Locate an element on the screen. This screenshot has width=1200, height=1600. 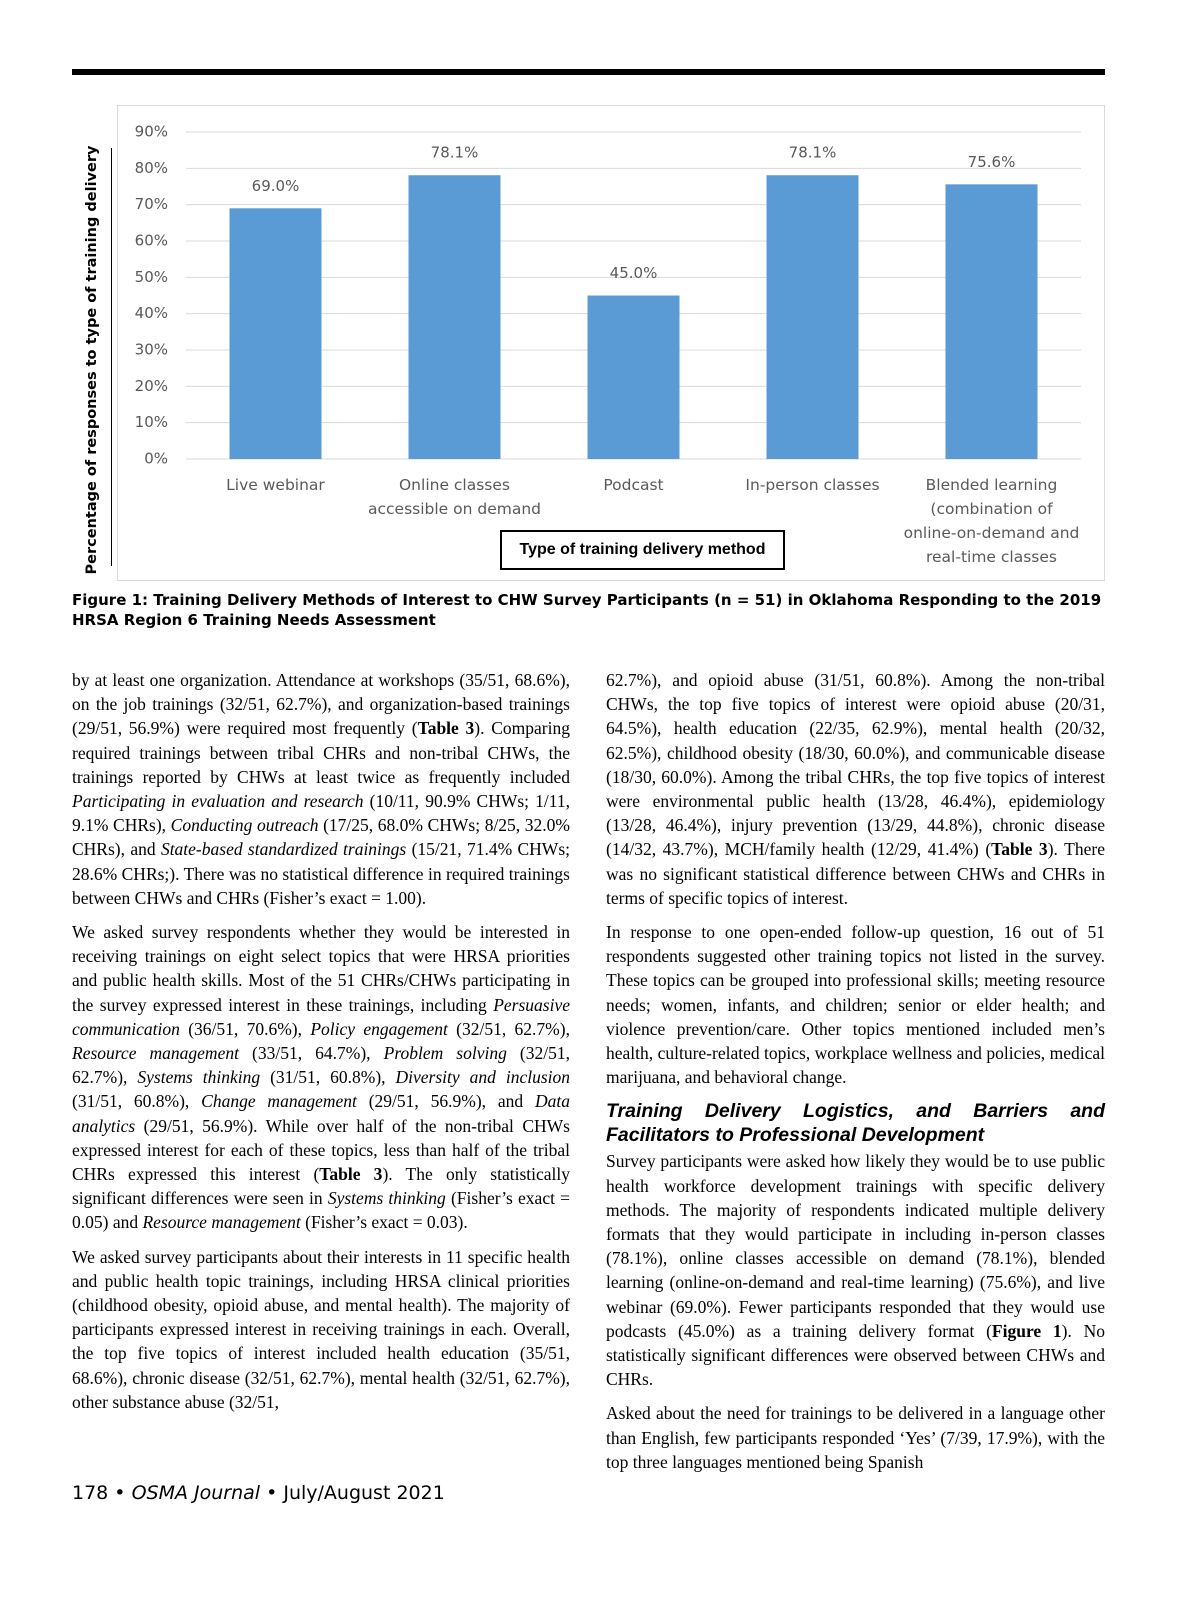
x-tick-label: Live webinar is located at coordinates (275, 485).